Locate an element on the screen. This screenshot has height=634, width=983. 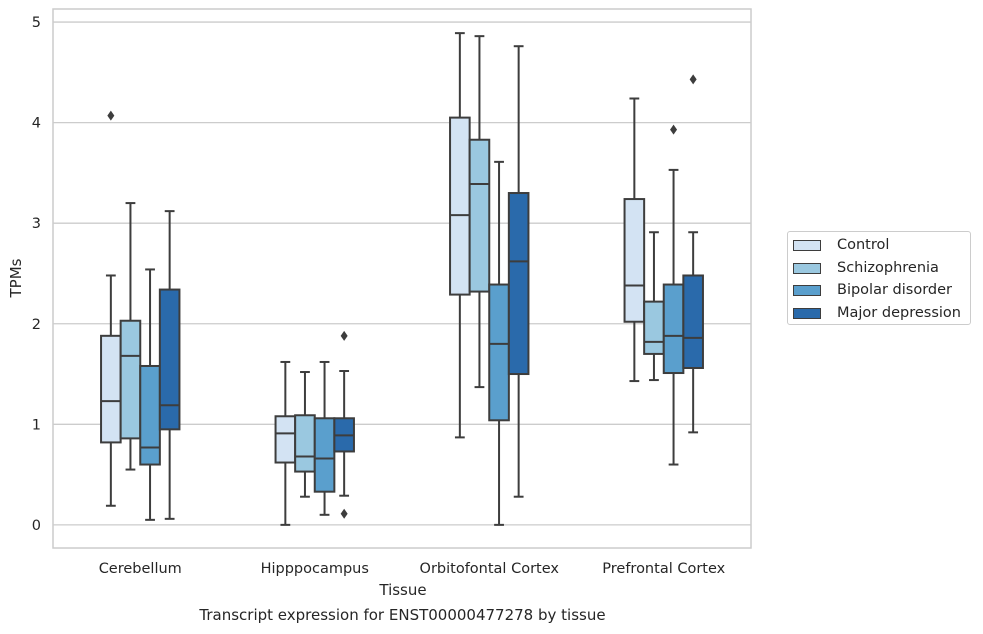
box-major-depression-orbitofontal-cortex is located at coordinates (518, 271).